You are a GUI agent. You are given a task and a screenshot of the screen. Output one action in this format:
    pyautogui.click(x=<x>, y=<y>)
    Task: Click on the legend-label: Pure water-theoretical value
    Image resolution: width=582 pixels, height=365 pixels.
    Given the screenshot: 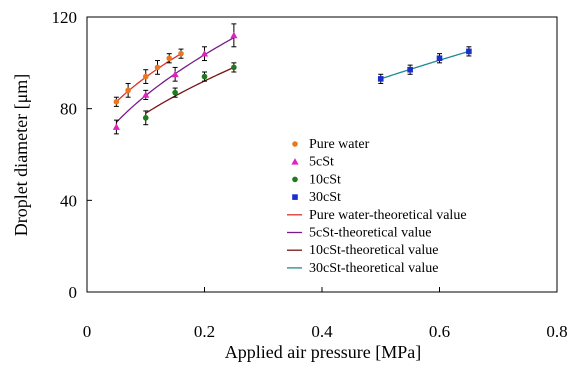 What is the action you would take?
    pyautogui.click(x=388, y=215)
    